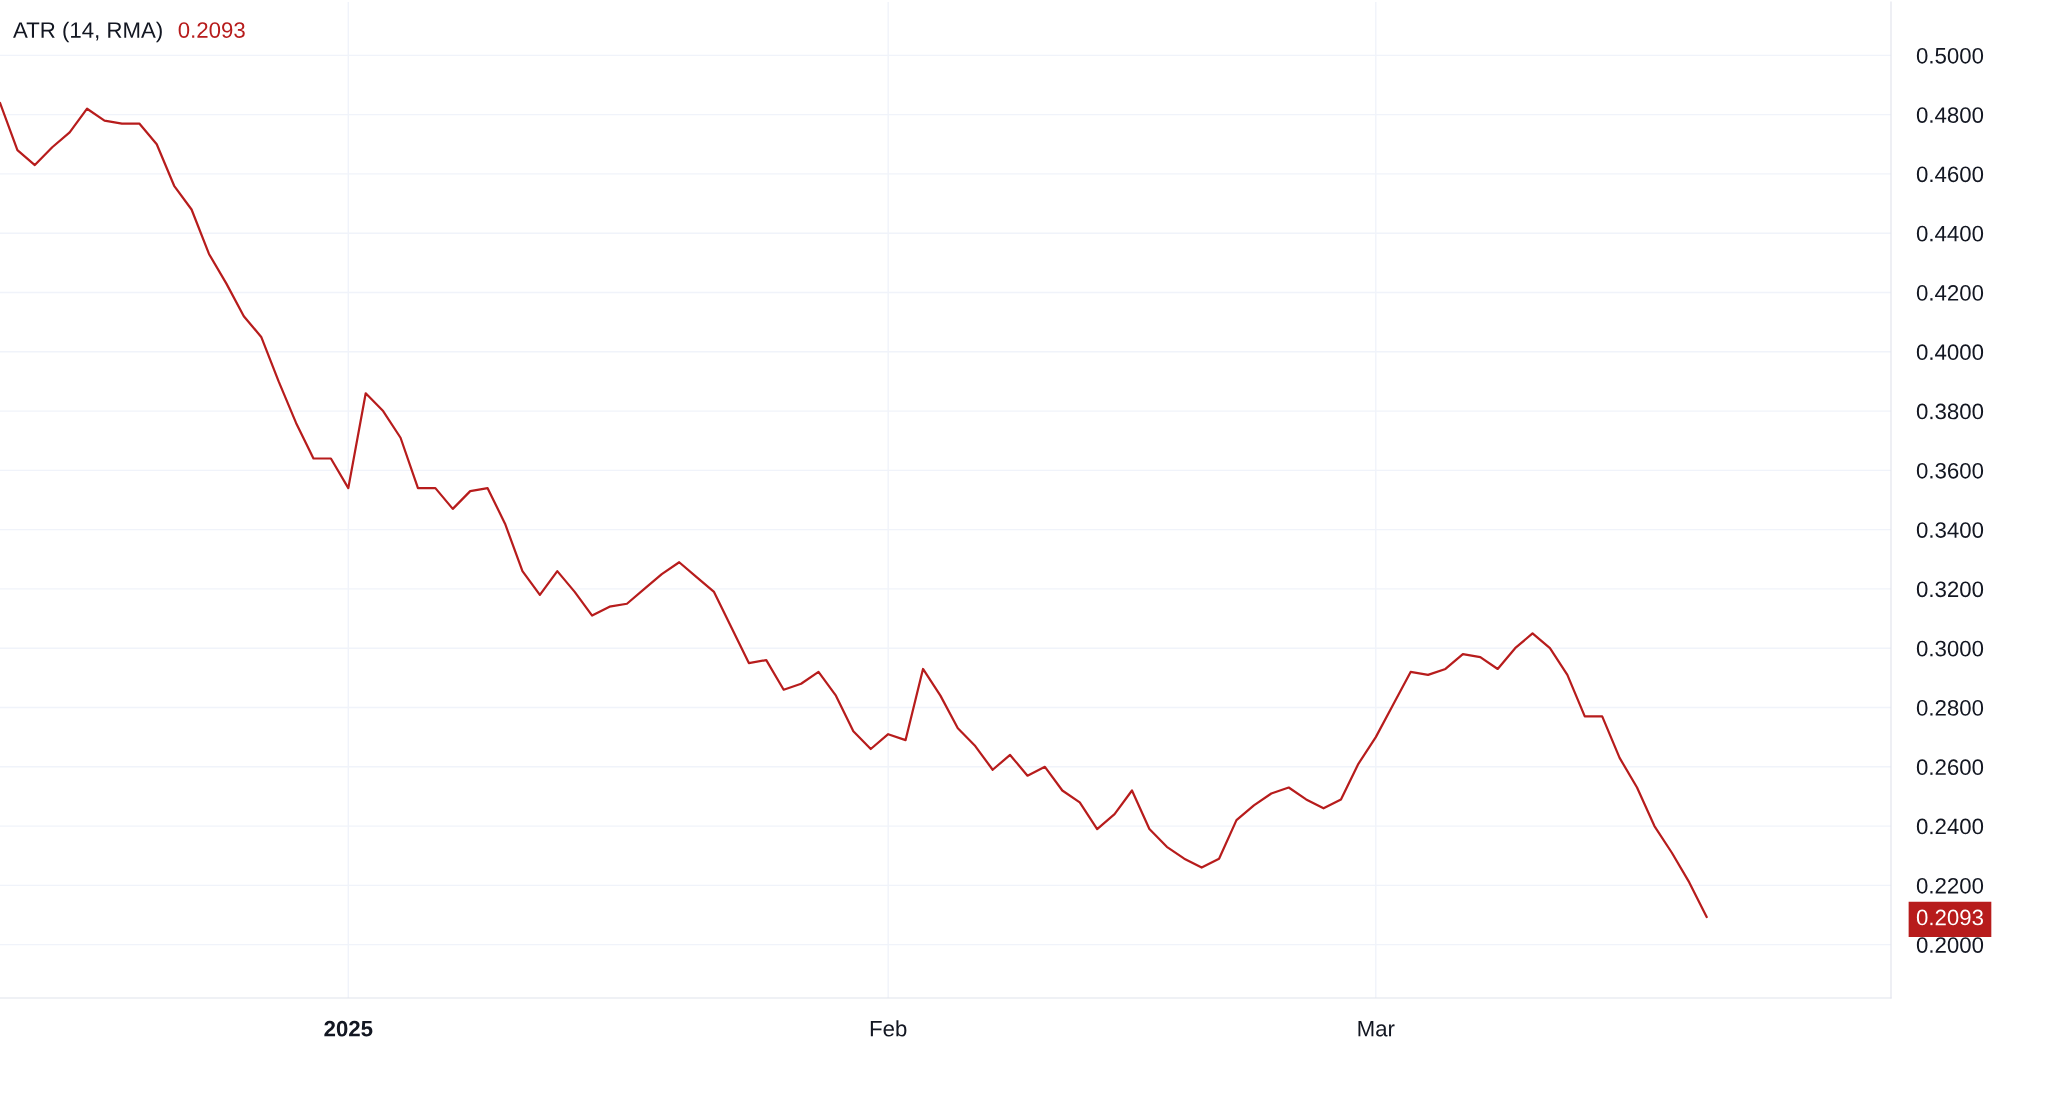  Describe the element at coordinates (1950, 293) in the screenshot. I see `y-tick-label: 0.4200` at that location.